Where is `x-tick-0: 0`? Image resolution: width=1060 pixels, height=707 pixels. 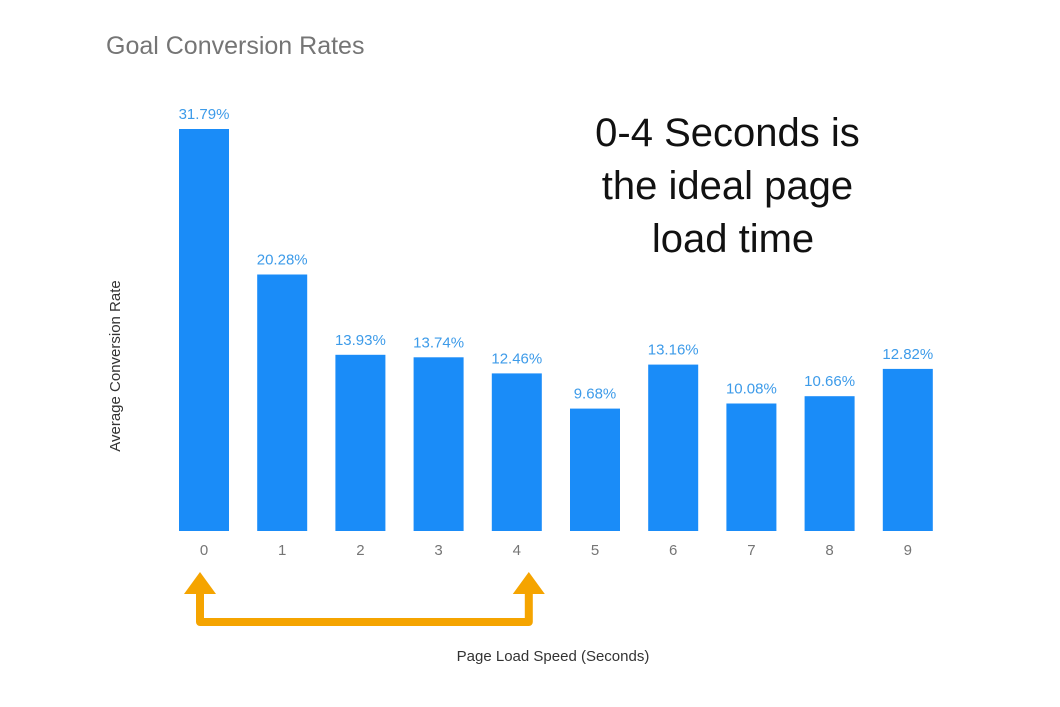
x-tick-0: 0 is located at coordinates (204, 550).